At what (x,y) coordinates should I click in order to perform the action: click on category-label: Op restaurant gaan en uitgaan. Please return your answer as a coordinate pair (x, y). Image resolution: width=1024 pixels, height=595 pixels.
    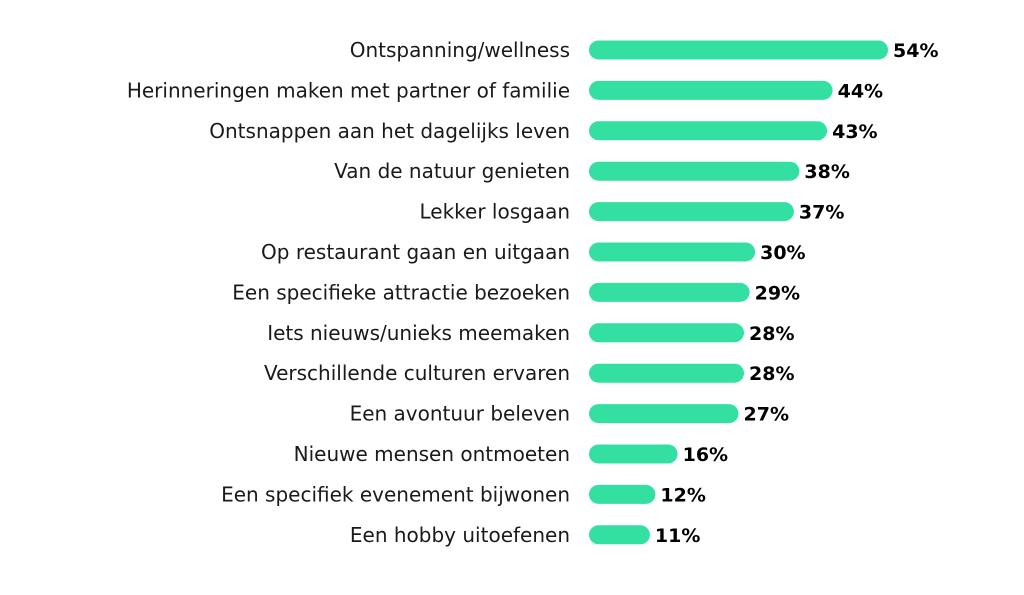
    Looking at the image, I should click on (415, 252).